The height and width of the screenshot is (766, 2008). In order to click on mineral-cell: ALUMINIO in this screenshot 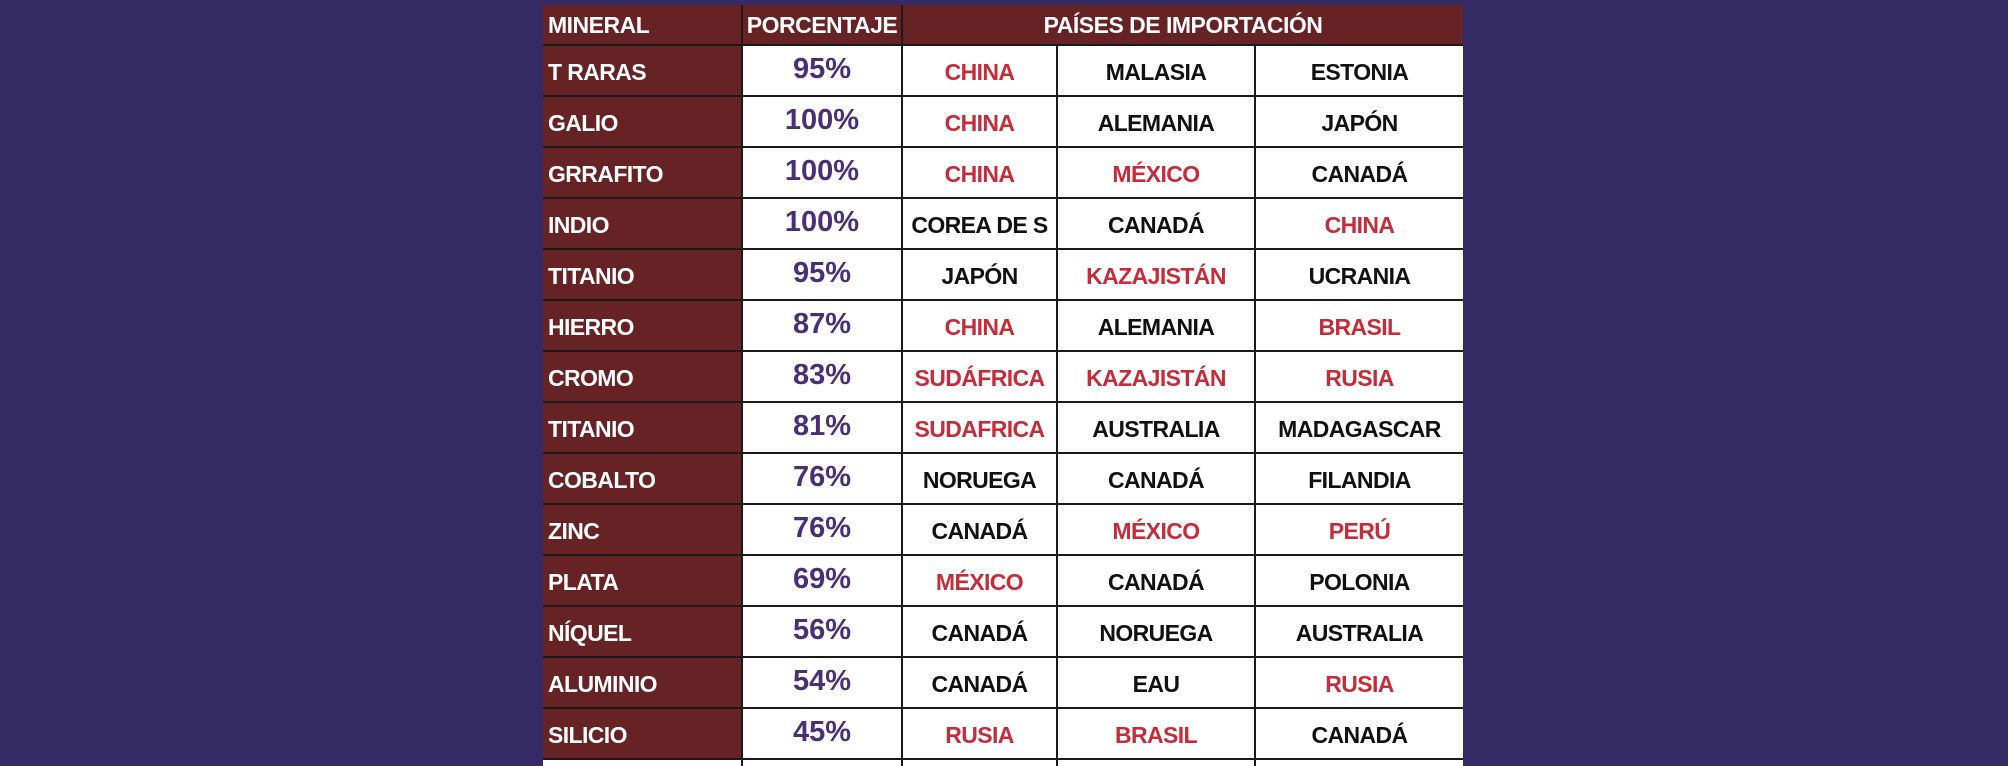, I will do `click(643, 682)`.